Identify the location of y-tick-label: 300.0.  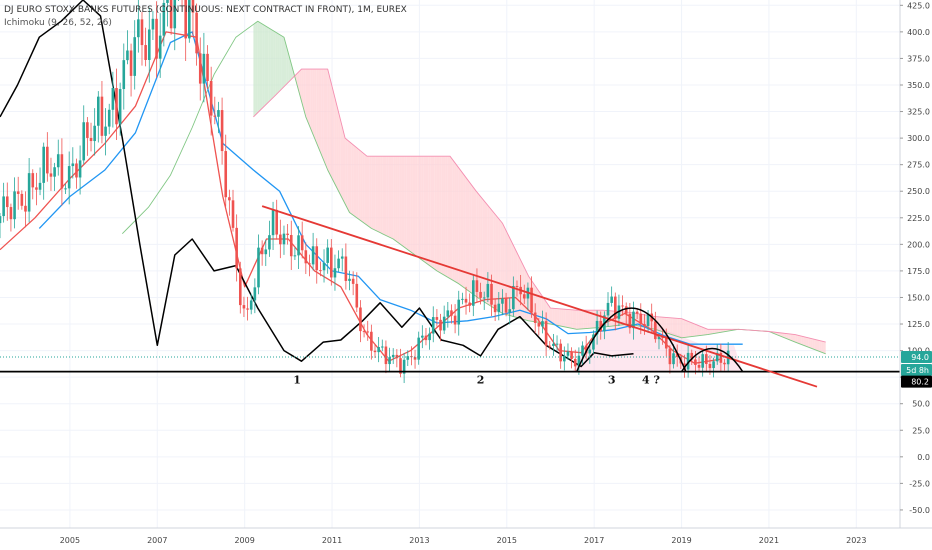
(918, 138).